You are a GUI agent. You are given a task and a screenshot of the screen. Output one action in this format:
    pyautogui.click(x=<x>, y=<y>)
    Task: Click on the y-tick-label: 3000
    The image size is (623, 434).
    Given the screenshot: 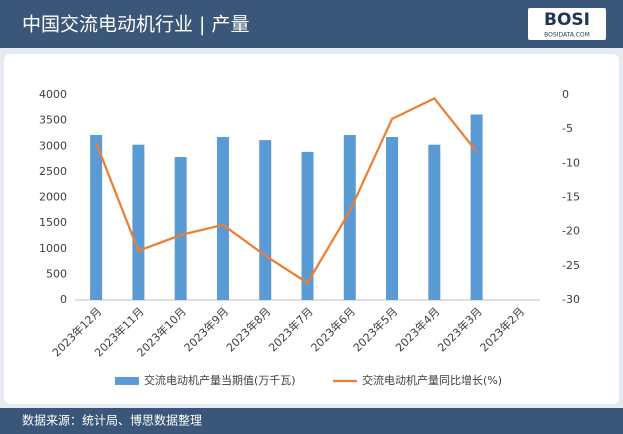 What is the action you would take?
    pyautogui.click(x=53, y=145)
    